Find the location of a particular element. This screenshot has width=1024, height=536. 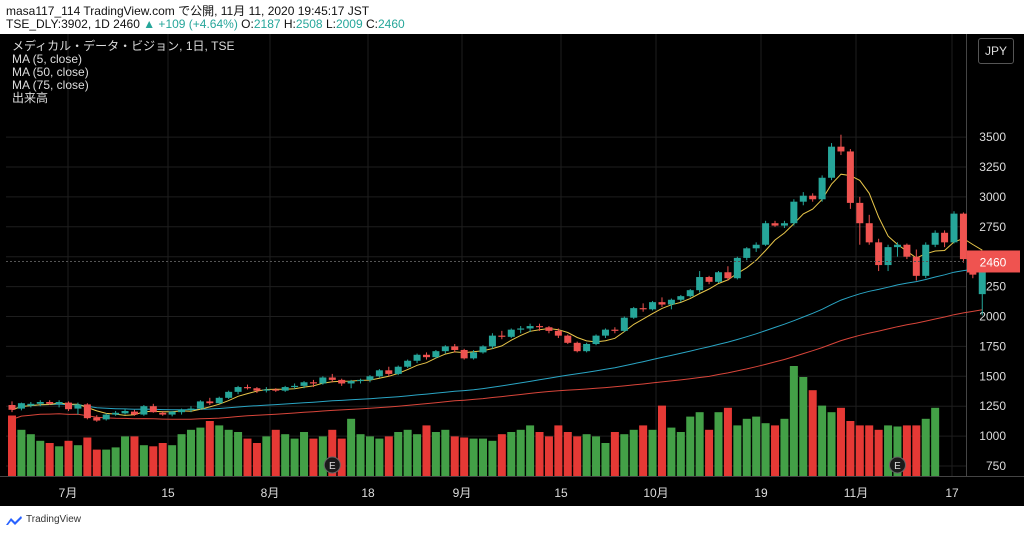

y-tick-label: 2250 is located at coordinates (992, 287).